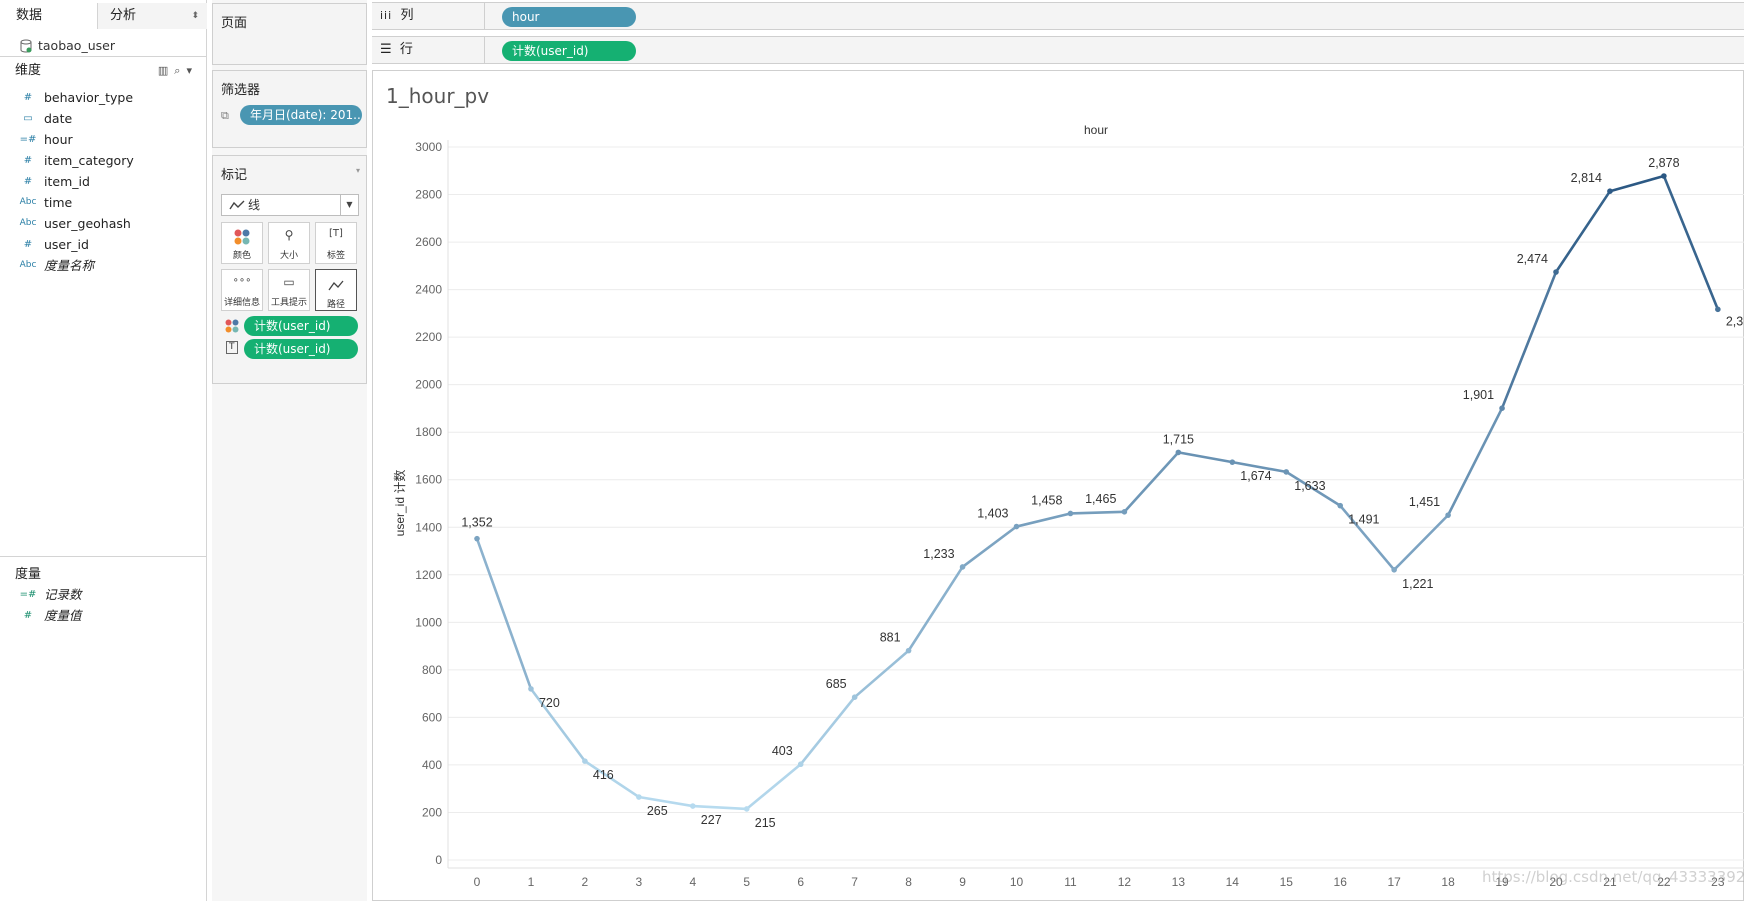  What do you see at coordinates (962, 882) in the screenshot?
I see `x-tick-label: 9` at bounding box center [962, 882].